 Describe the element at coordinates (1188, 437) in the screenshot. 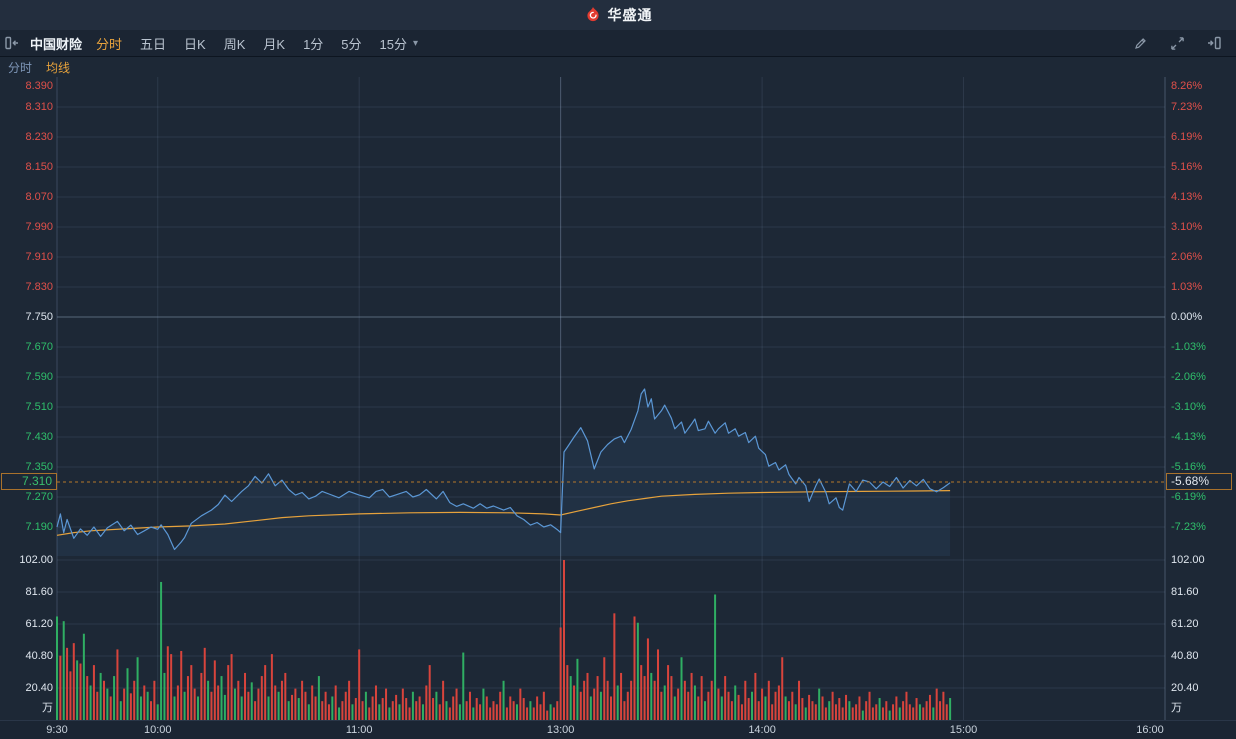

I see `pct-axis-label: -4.13%` at that location.